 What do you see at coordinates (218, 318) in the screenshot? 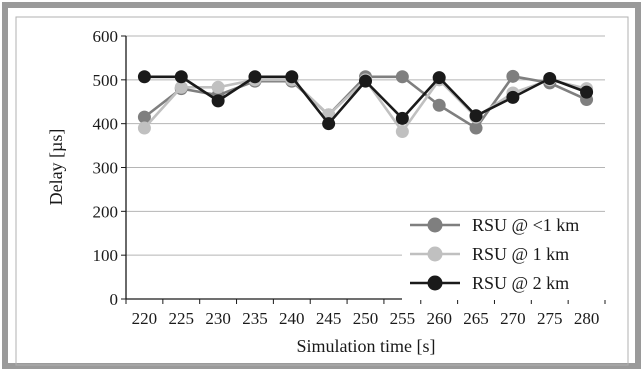
I see `x-tick-label-230: 230` at bounding box center [218, 318].